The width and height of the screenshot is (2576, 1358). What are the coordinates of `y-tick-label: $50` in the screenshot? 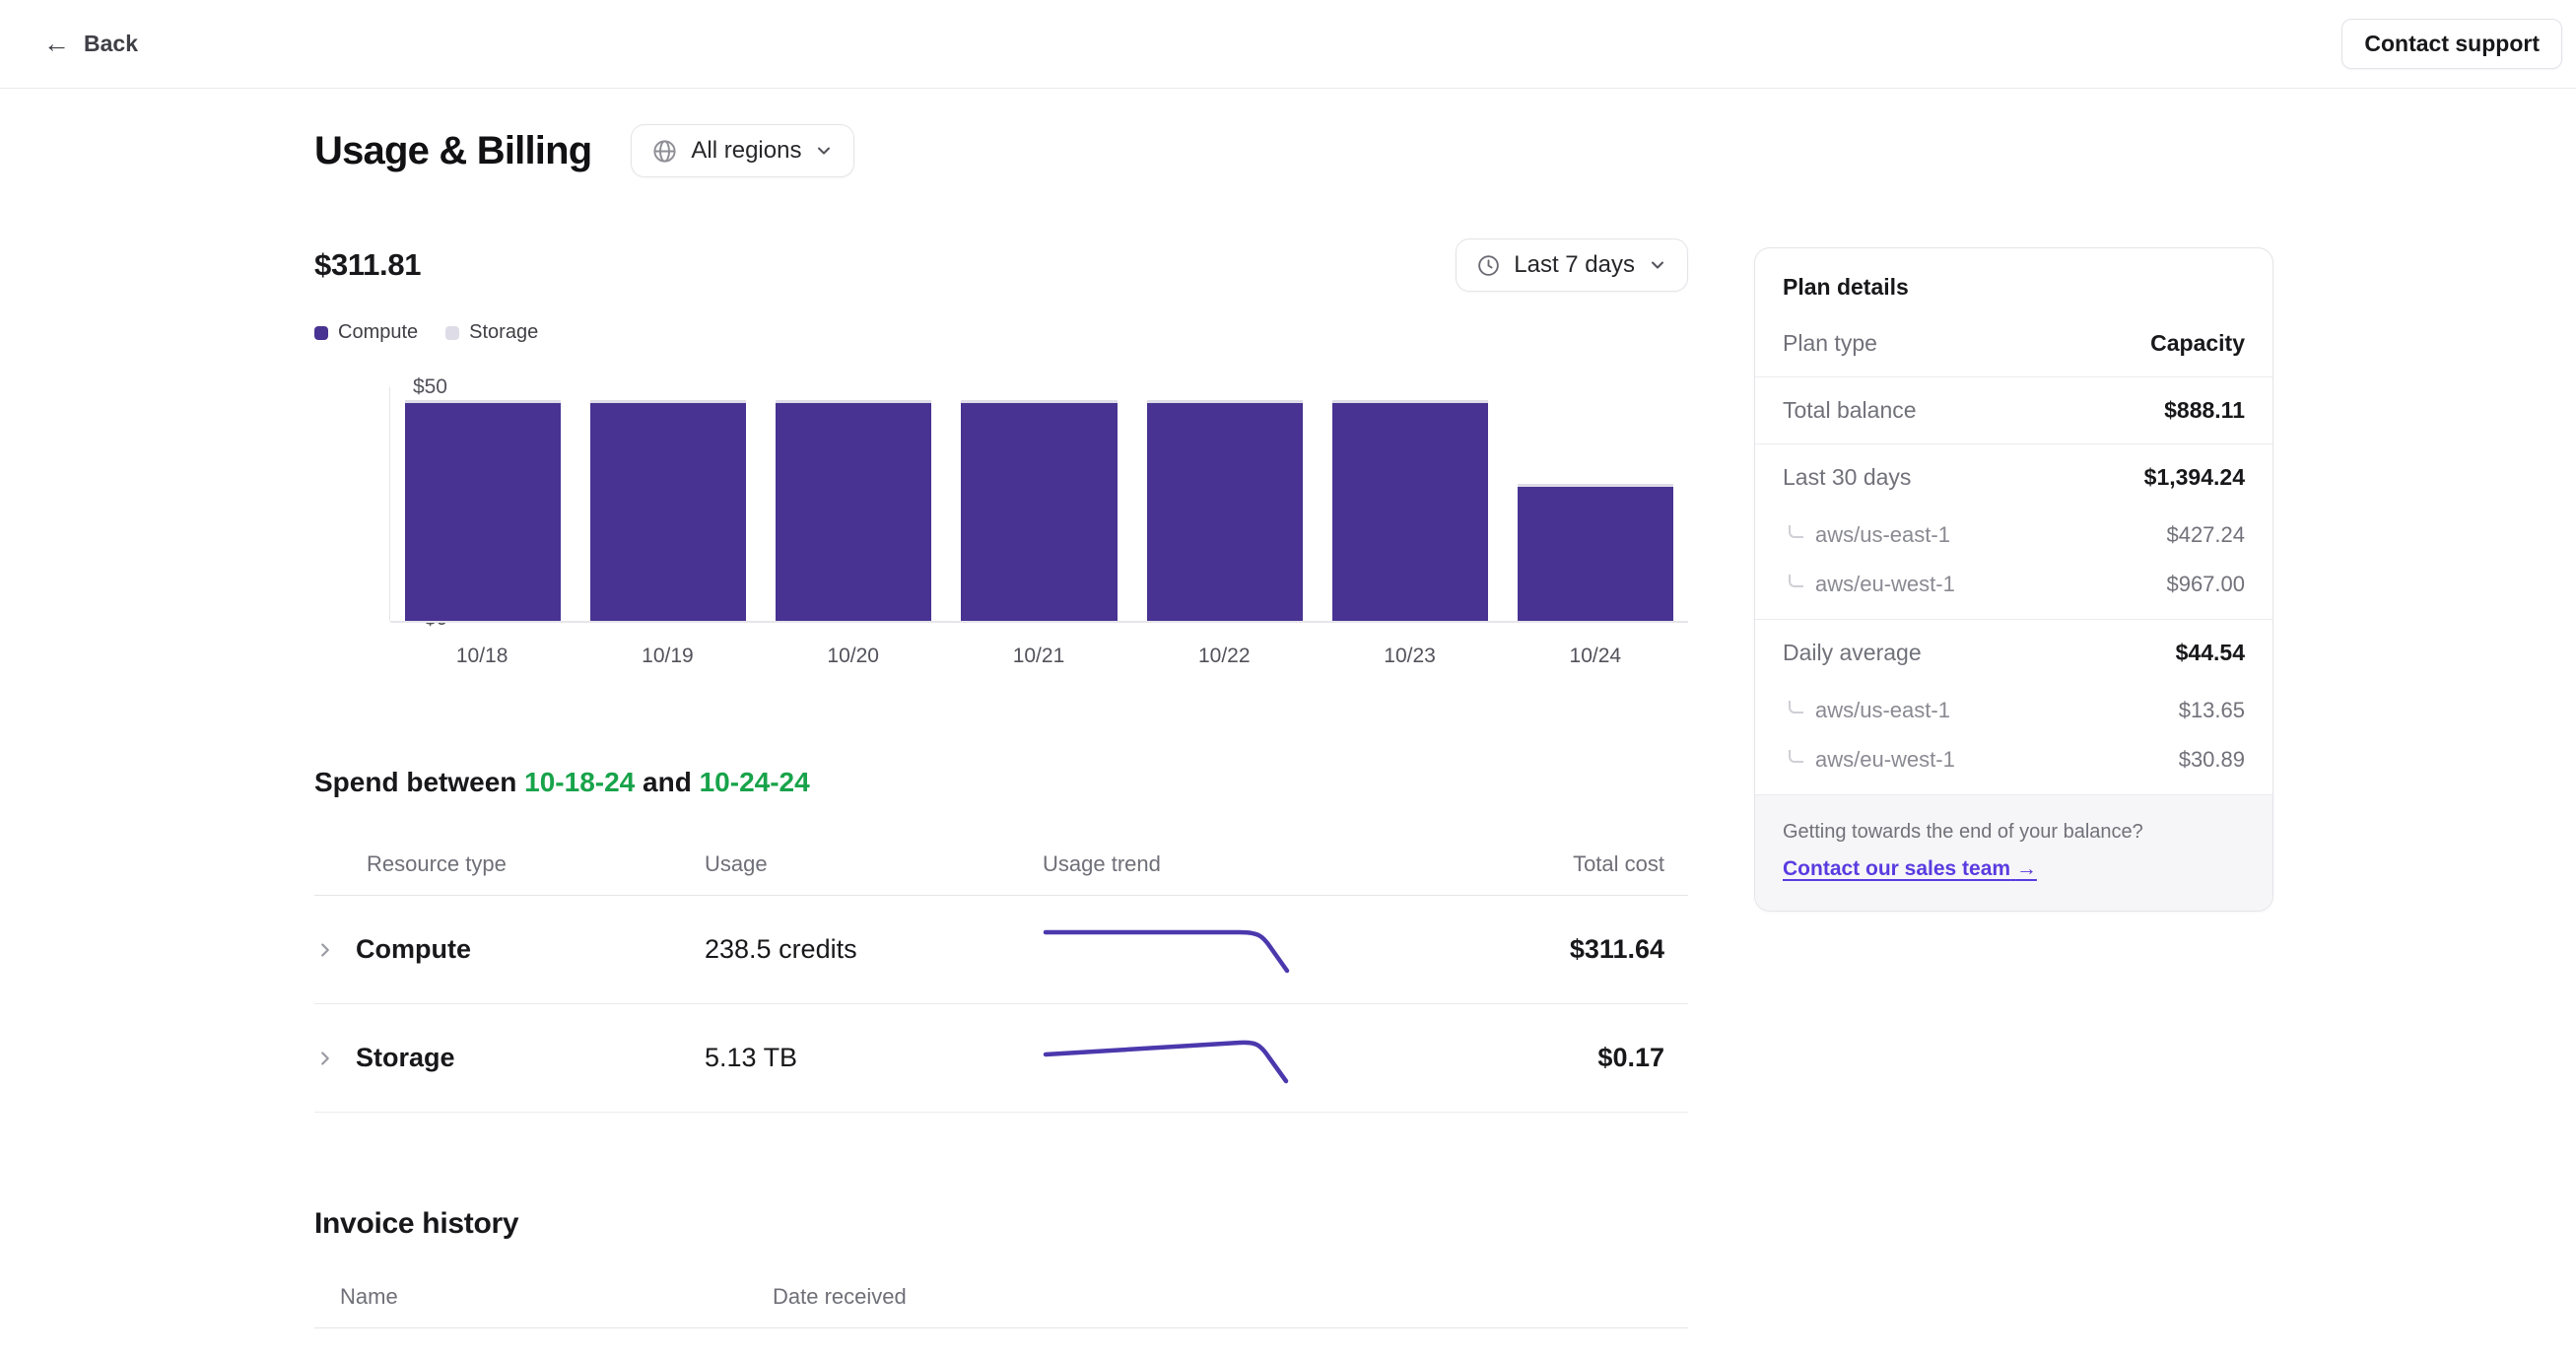 It's located at (430, 386).